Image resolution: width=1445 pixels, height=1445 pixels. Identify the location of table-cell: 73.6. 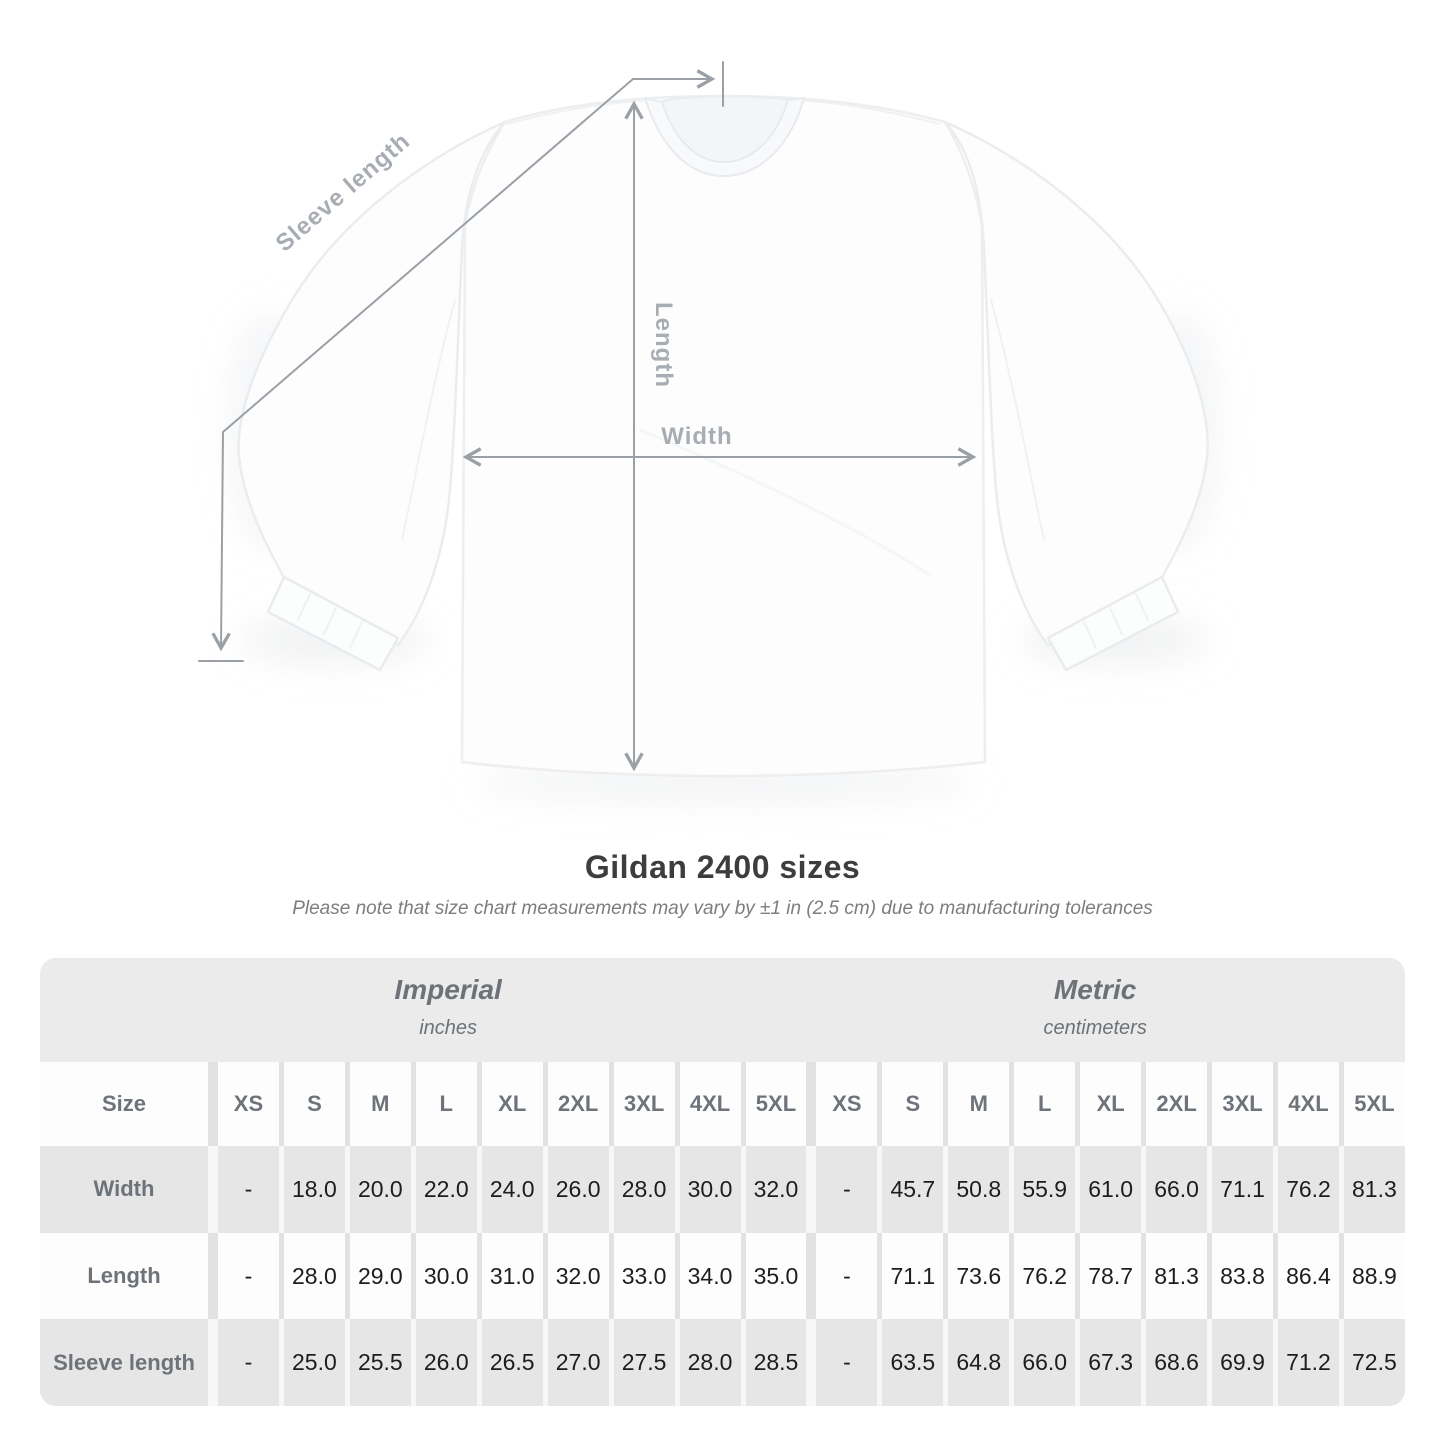
(979, 1276).